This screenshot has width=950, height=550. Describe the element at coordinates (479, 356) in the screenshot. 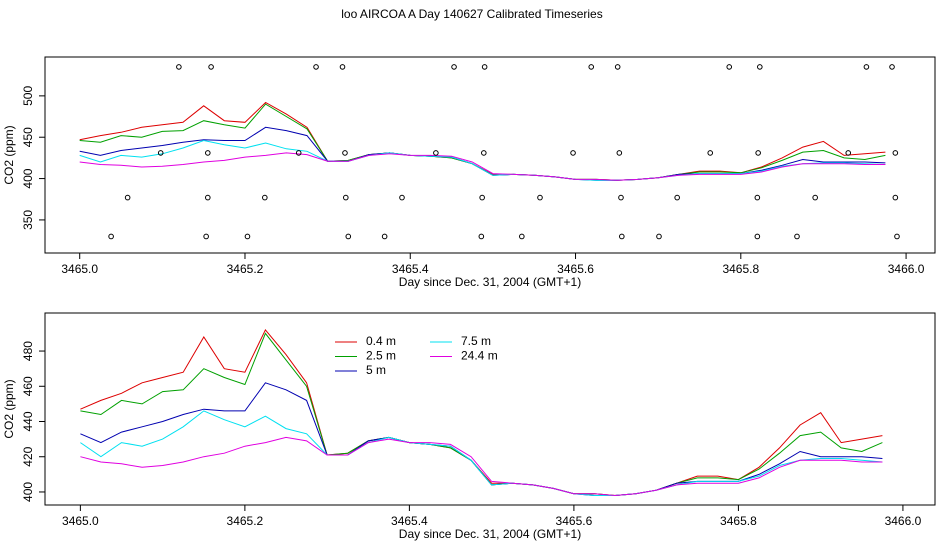

I see `legend-label: 24.4 m` at that location.